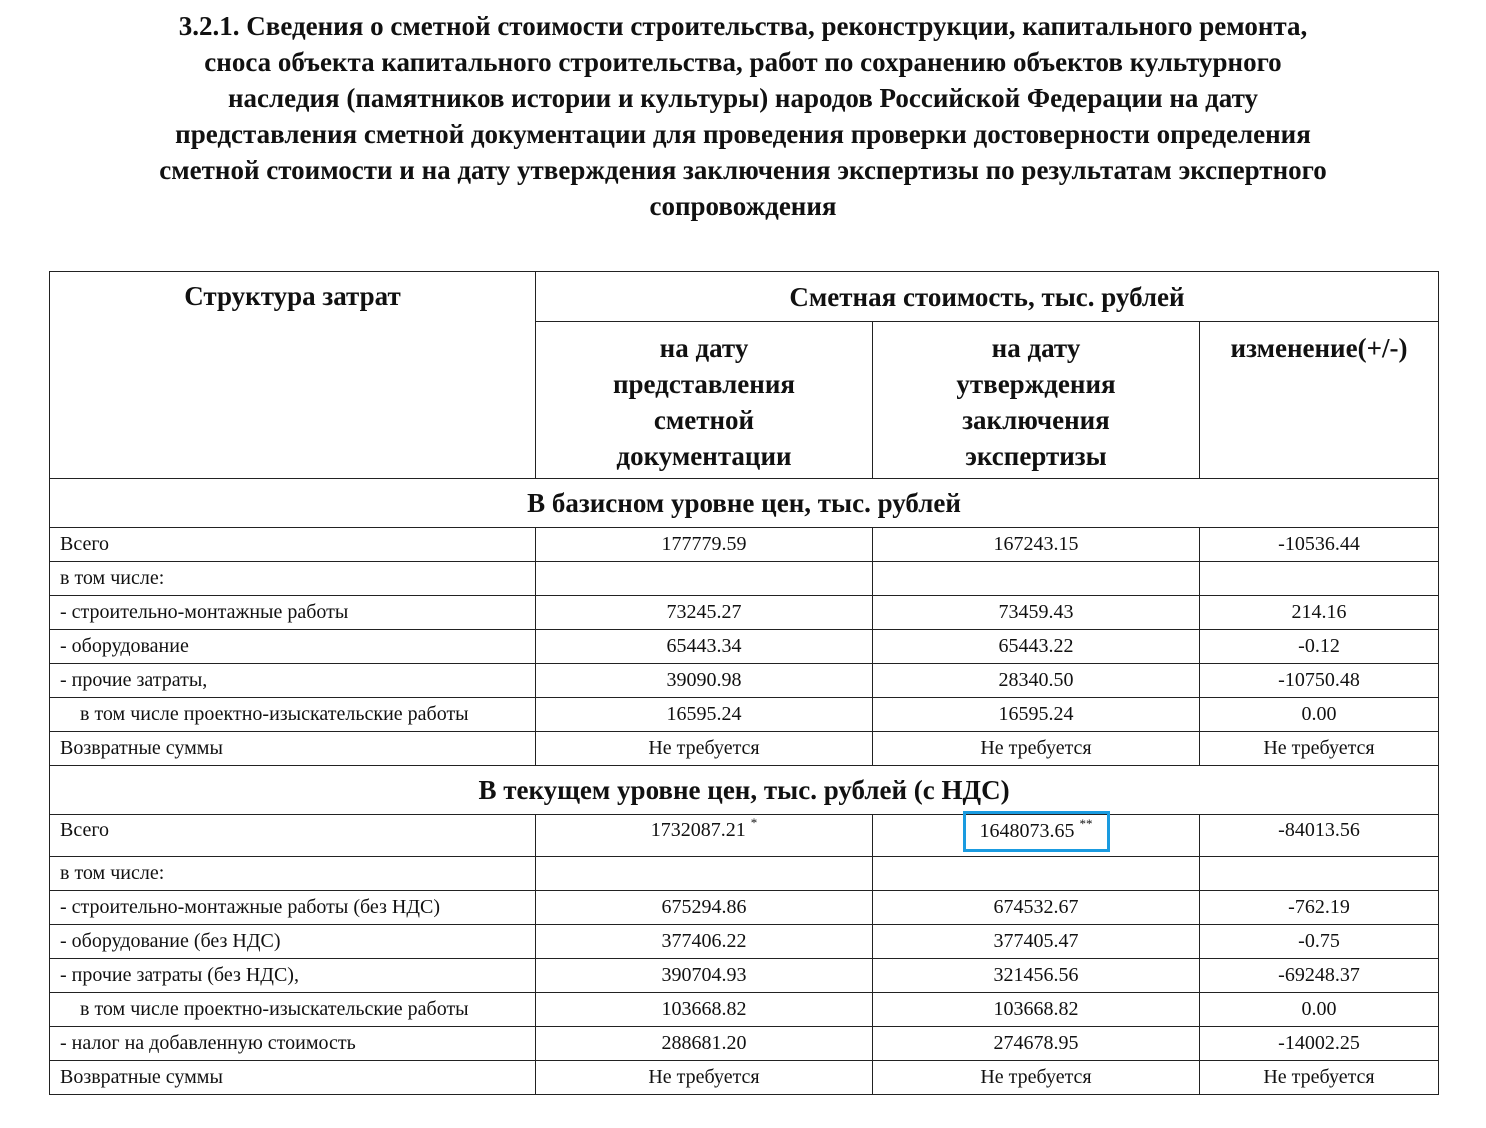  I want to click on cell-change: -0.12, so click(1319, 646).